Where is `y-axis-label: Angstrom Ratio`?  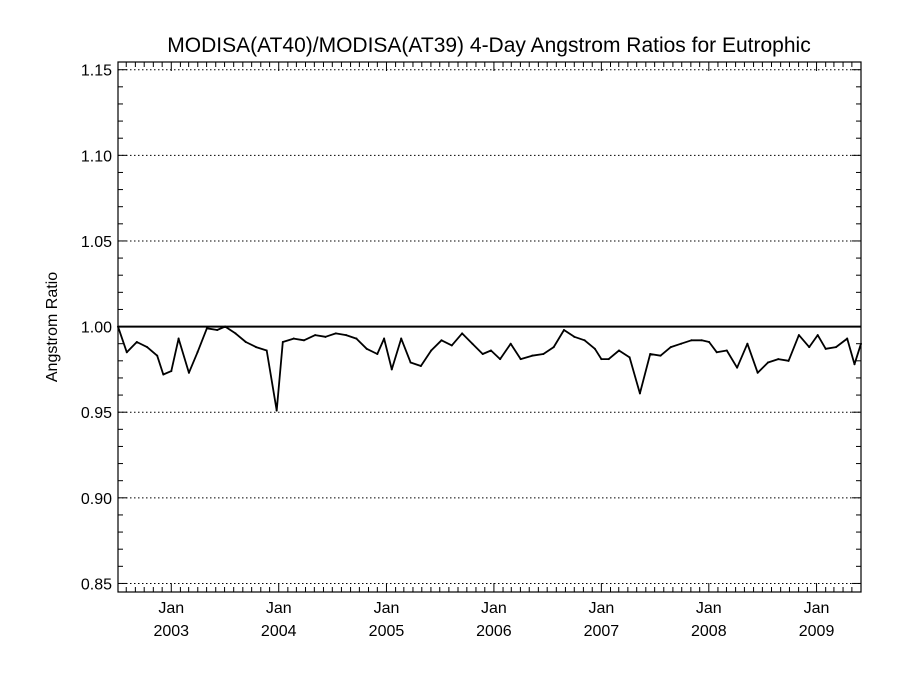
y-axis-label: Angstrom Ratio is located at coordinates (52, 327).